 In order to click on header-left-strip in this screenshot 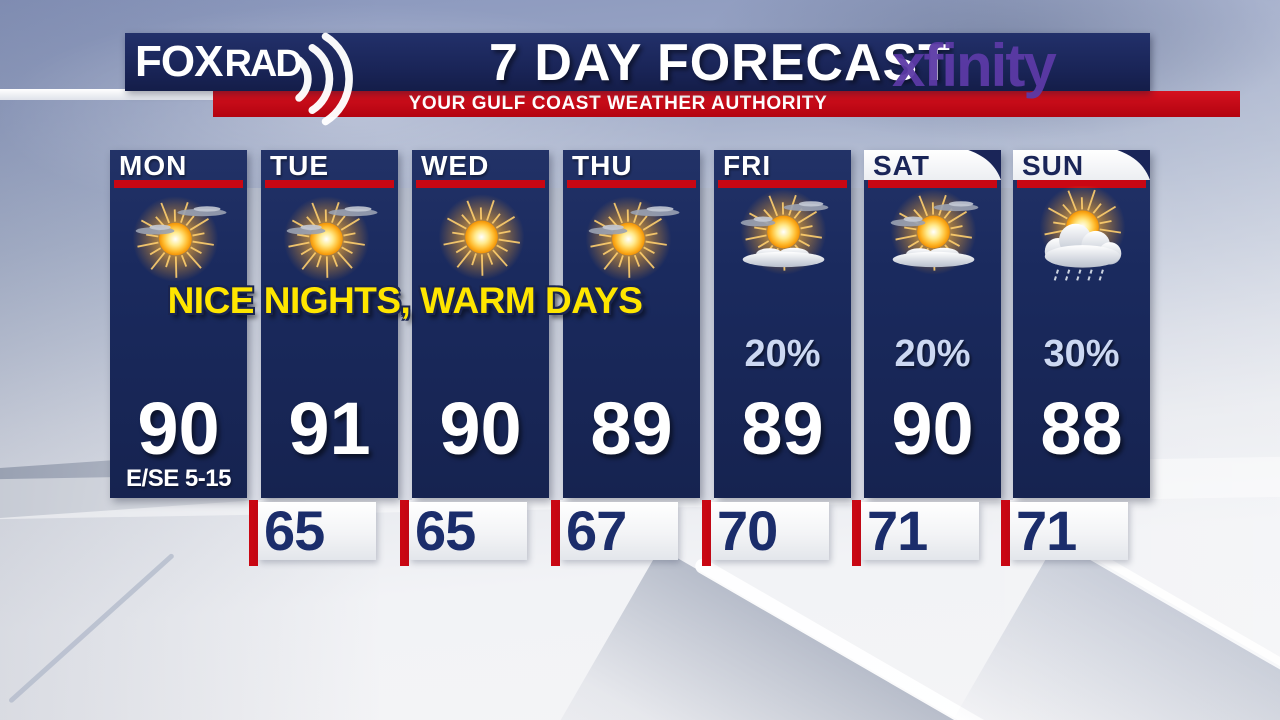, I will do `click(107, 94)`.